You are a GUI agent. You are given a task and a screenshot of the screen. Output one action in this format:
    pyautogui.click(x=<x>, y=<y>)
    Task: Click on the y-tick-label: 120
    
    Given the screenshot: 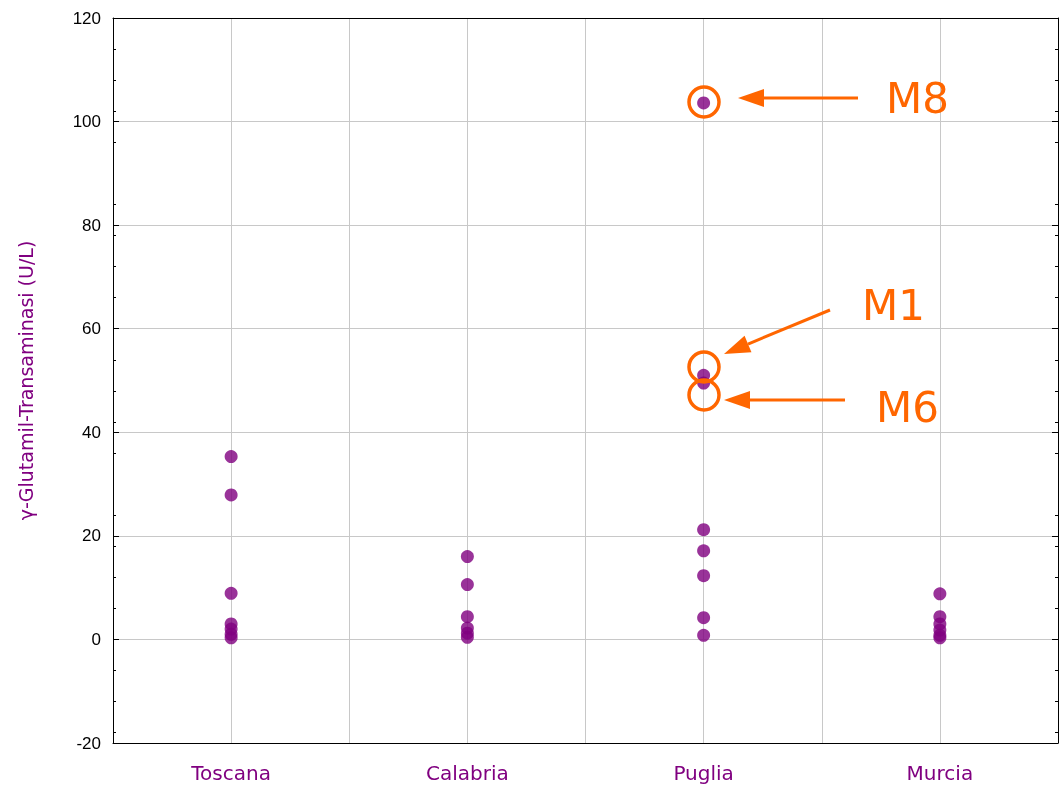 What is the action you would take?
    pyautogui.click(x=86, y=18)
    